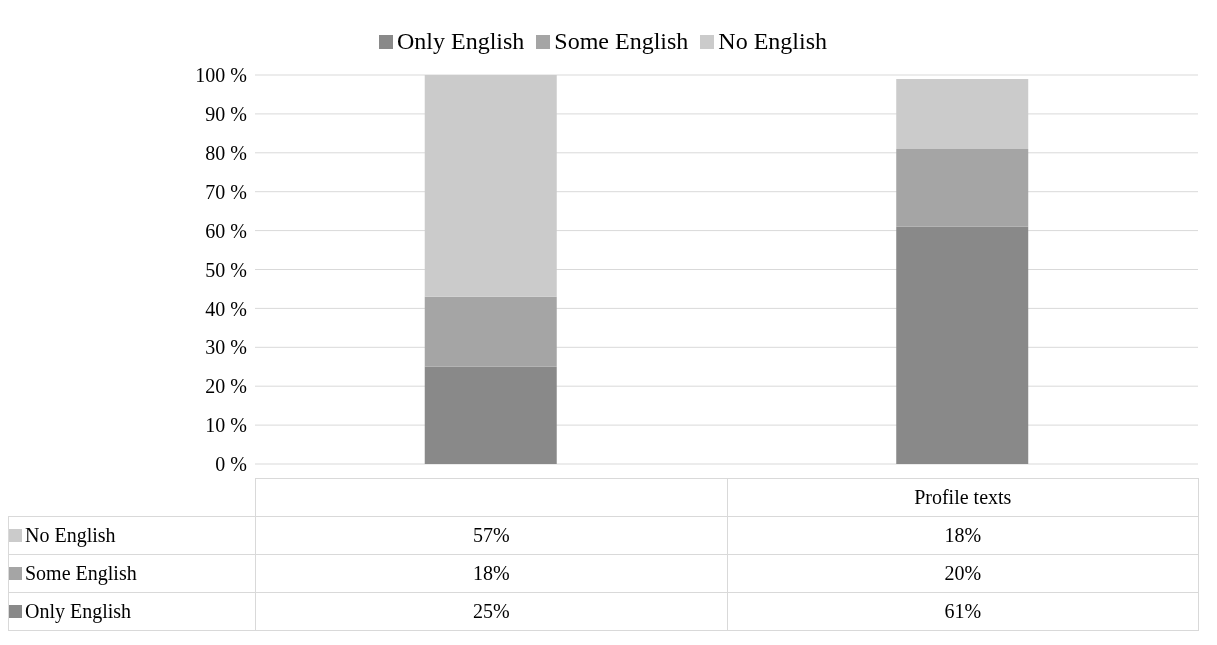 This screenshot has width=1217, height=645. What do you see at coordinates (491, 535) in the screenshot?
I see `data-label: 57%` at bounding box center [491, 535].